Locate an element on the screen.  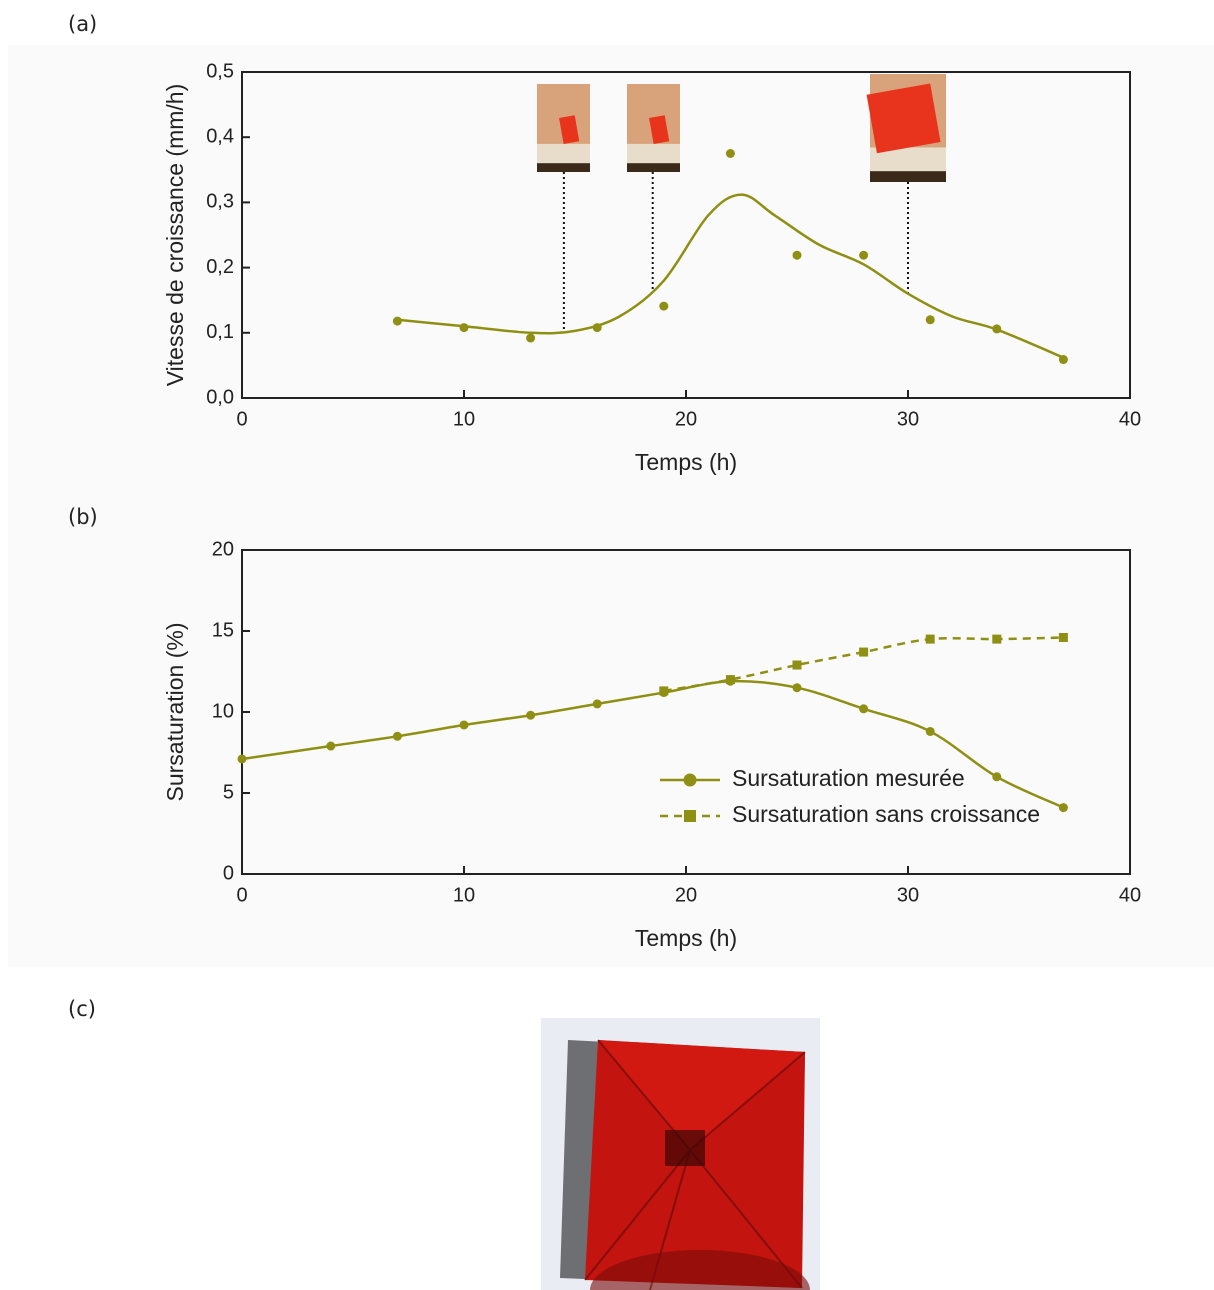
y-tick-label: 0,2 is located at coordinates (220, 267).